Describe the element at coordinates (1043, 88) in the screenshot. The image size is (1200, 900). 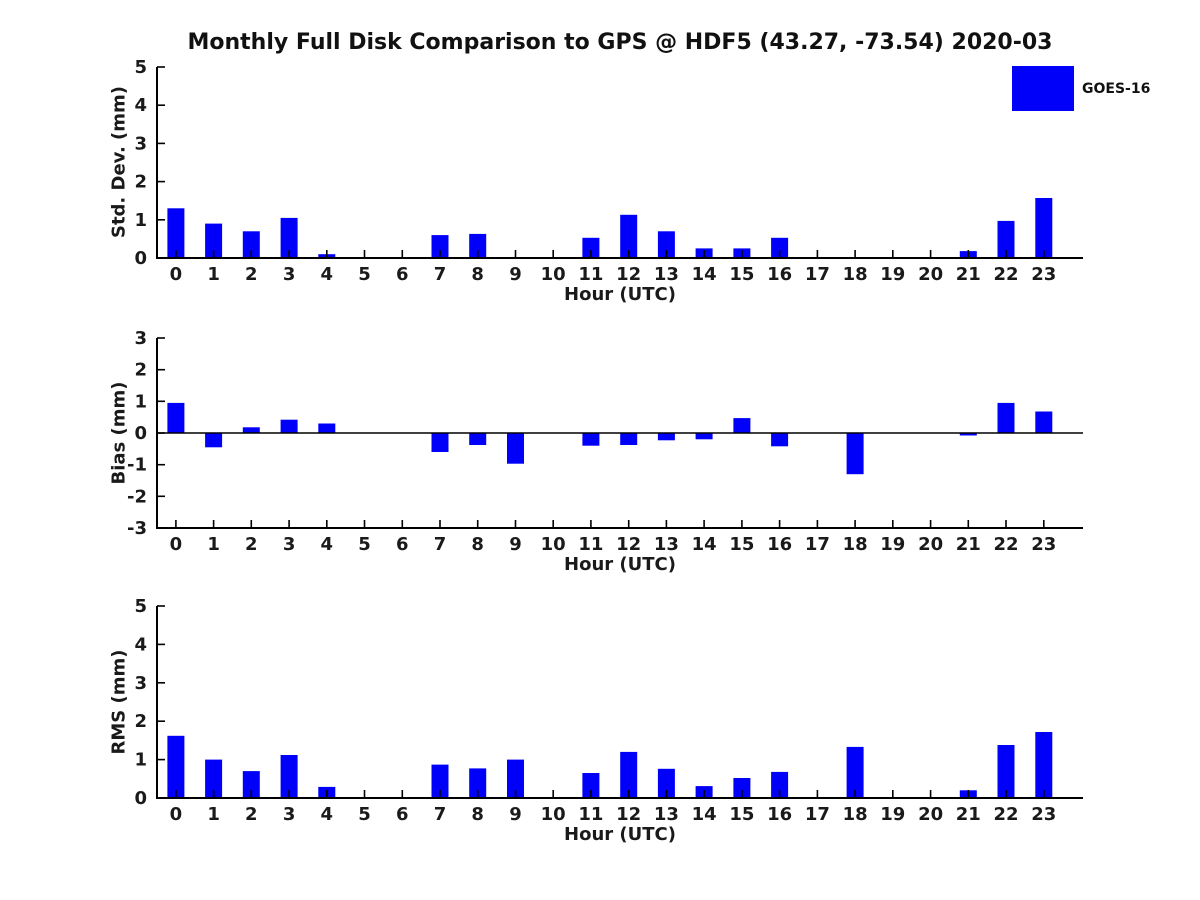
I see `legend-swatch-goes16` at that location.